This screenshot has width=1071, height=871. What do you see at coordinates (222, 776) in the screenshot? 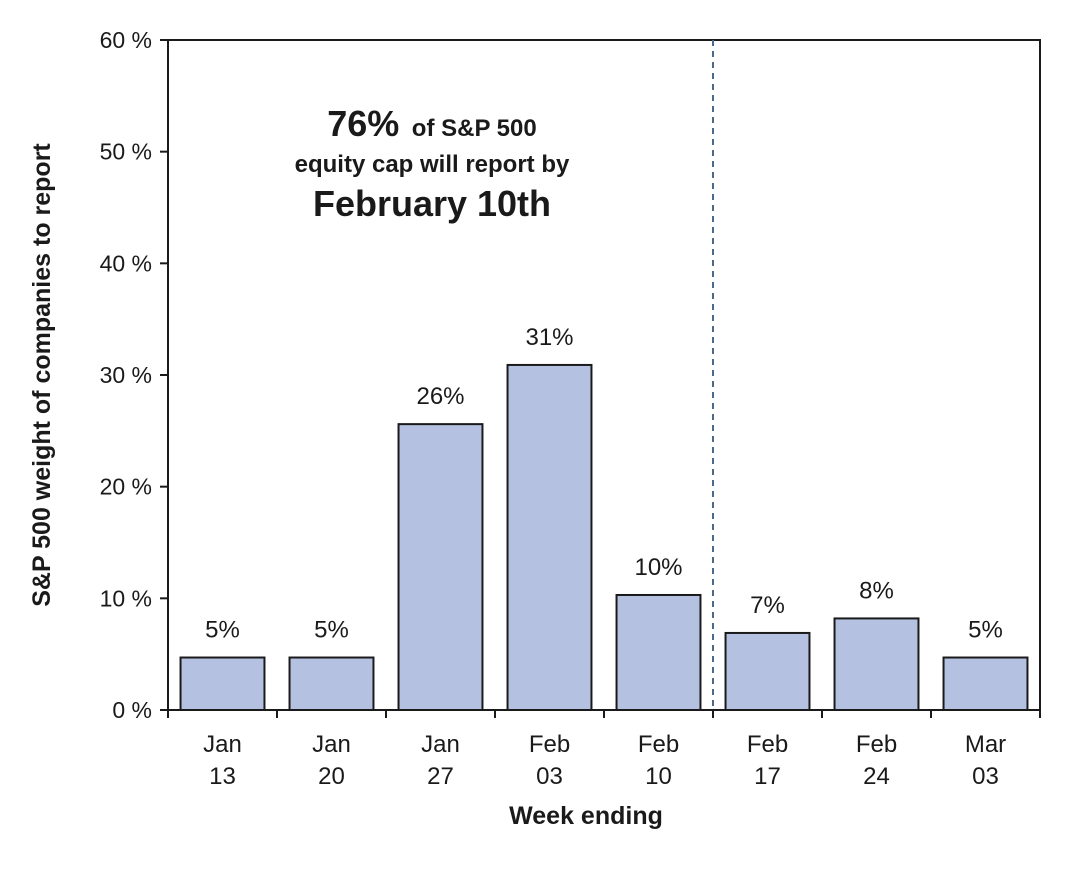
I see `x-tick-label: 13` at bounding box center [222, 776].